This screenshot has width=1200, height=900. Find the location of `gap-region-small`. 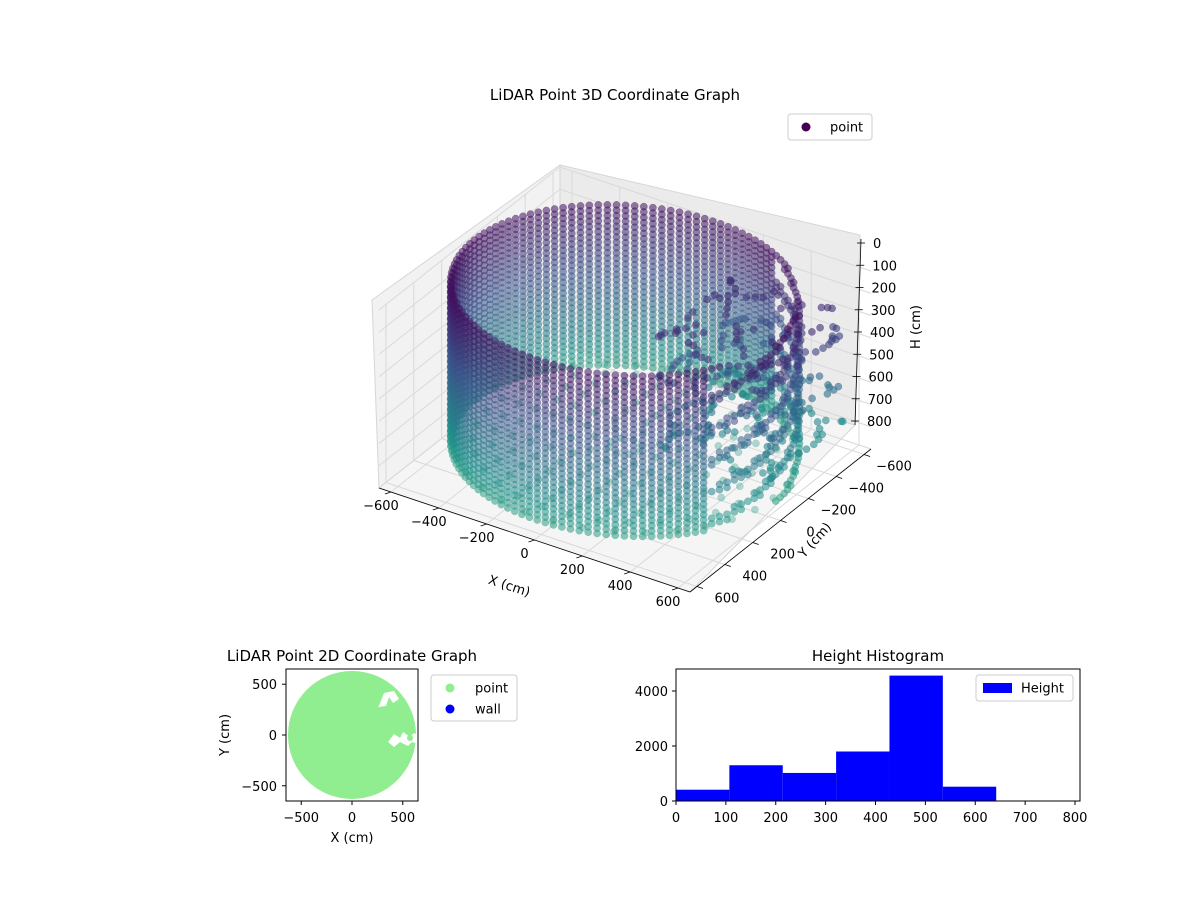

gap-region-small is located at coordinates (410, 738).